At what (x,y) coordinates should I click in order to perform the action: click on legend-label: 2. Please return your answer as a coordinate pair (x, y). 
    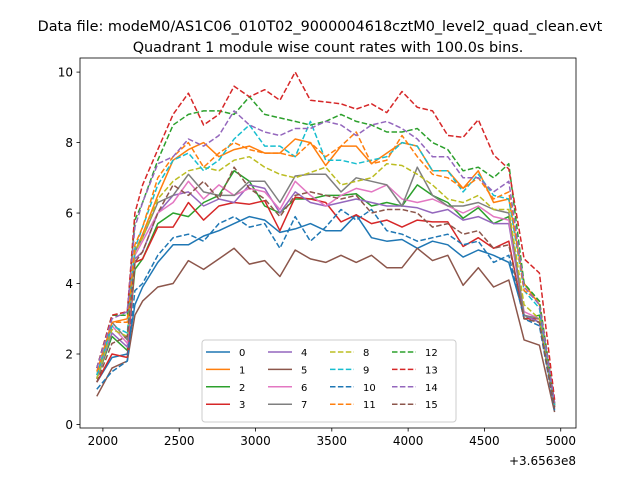
    Looking at the image, I should click on (242, 388).